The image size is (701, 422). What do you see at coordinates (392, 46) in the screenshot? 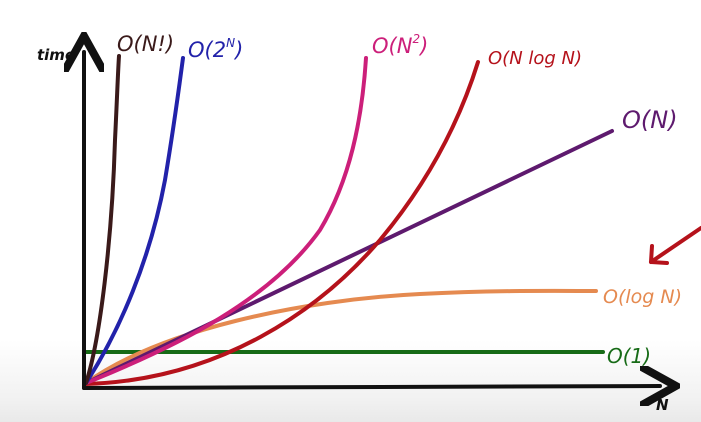
I see `label-part: O(N` at bounding box center [392, 46].